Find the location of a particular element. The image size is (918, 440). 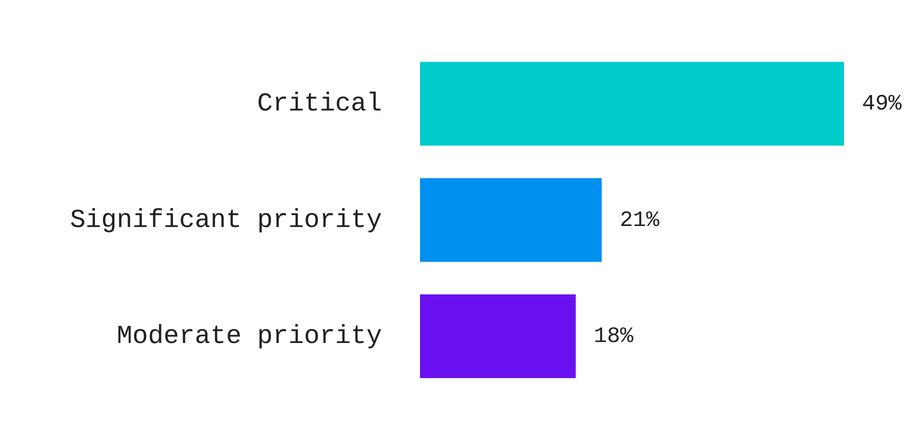

y-tick-label: Significant priority is located at coordinates (226, 219).